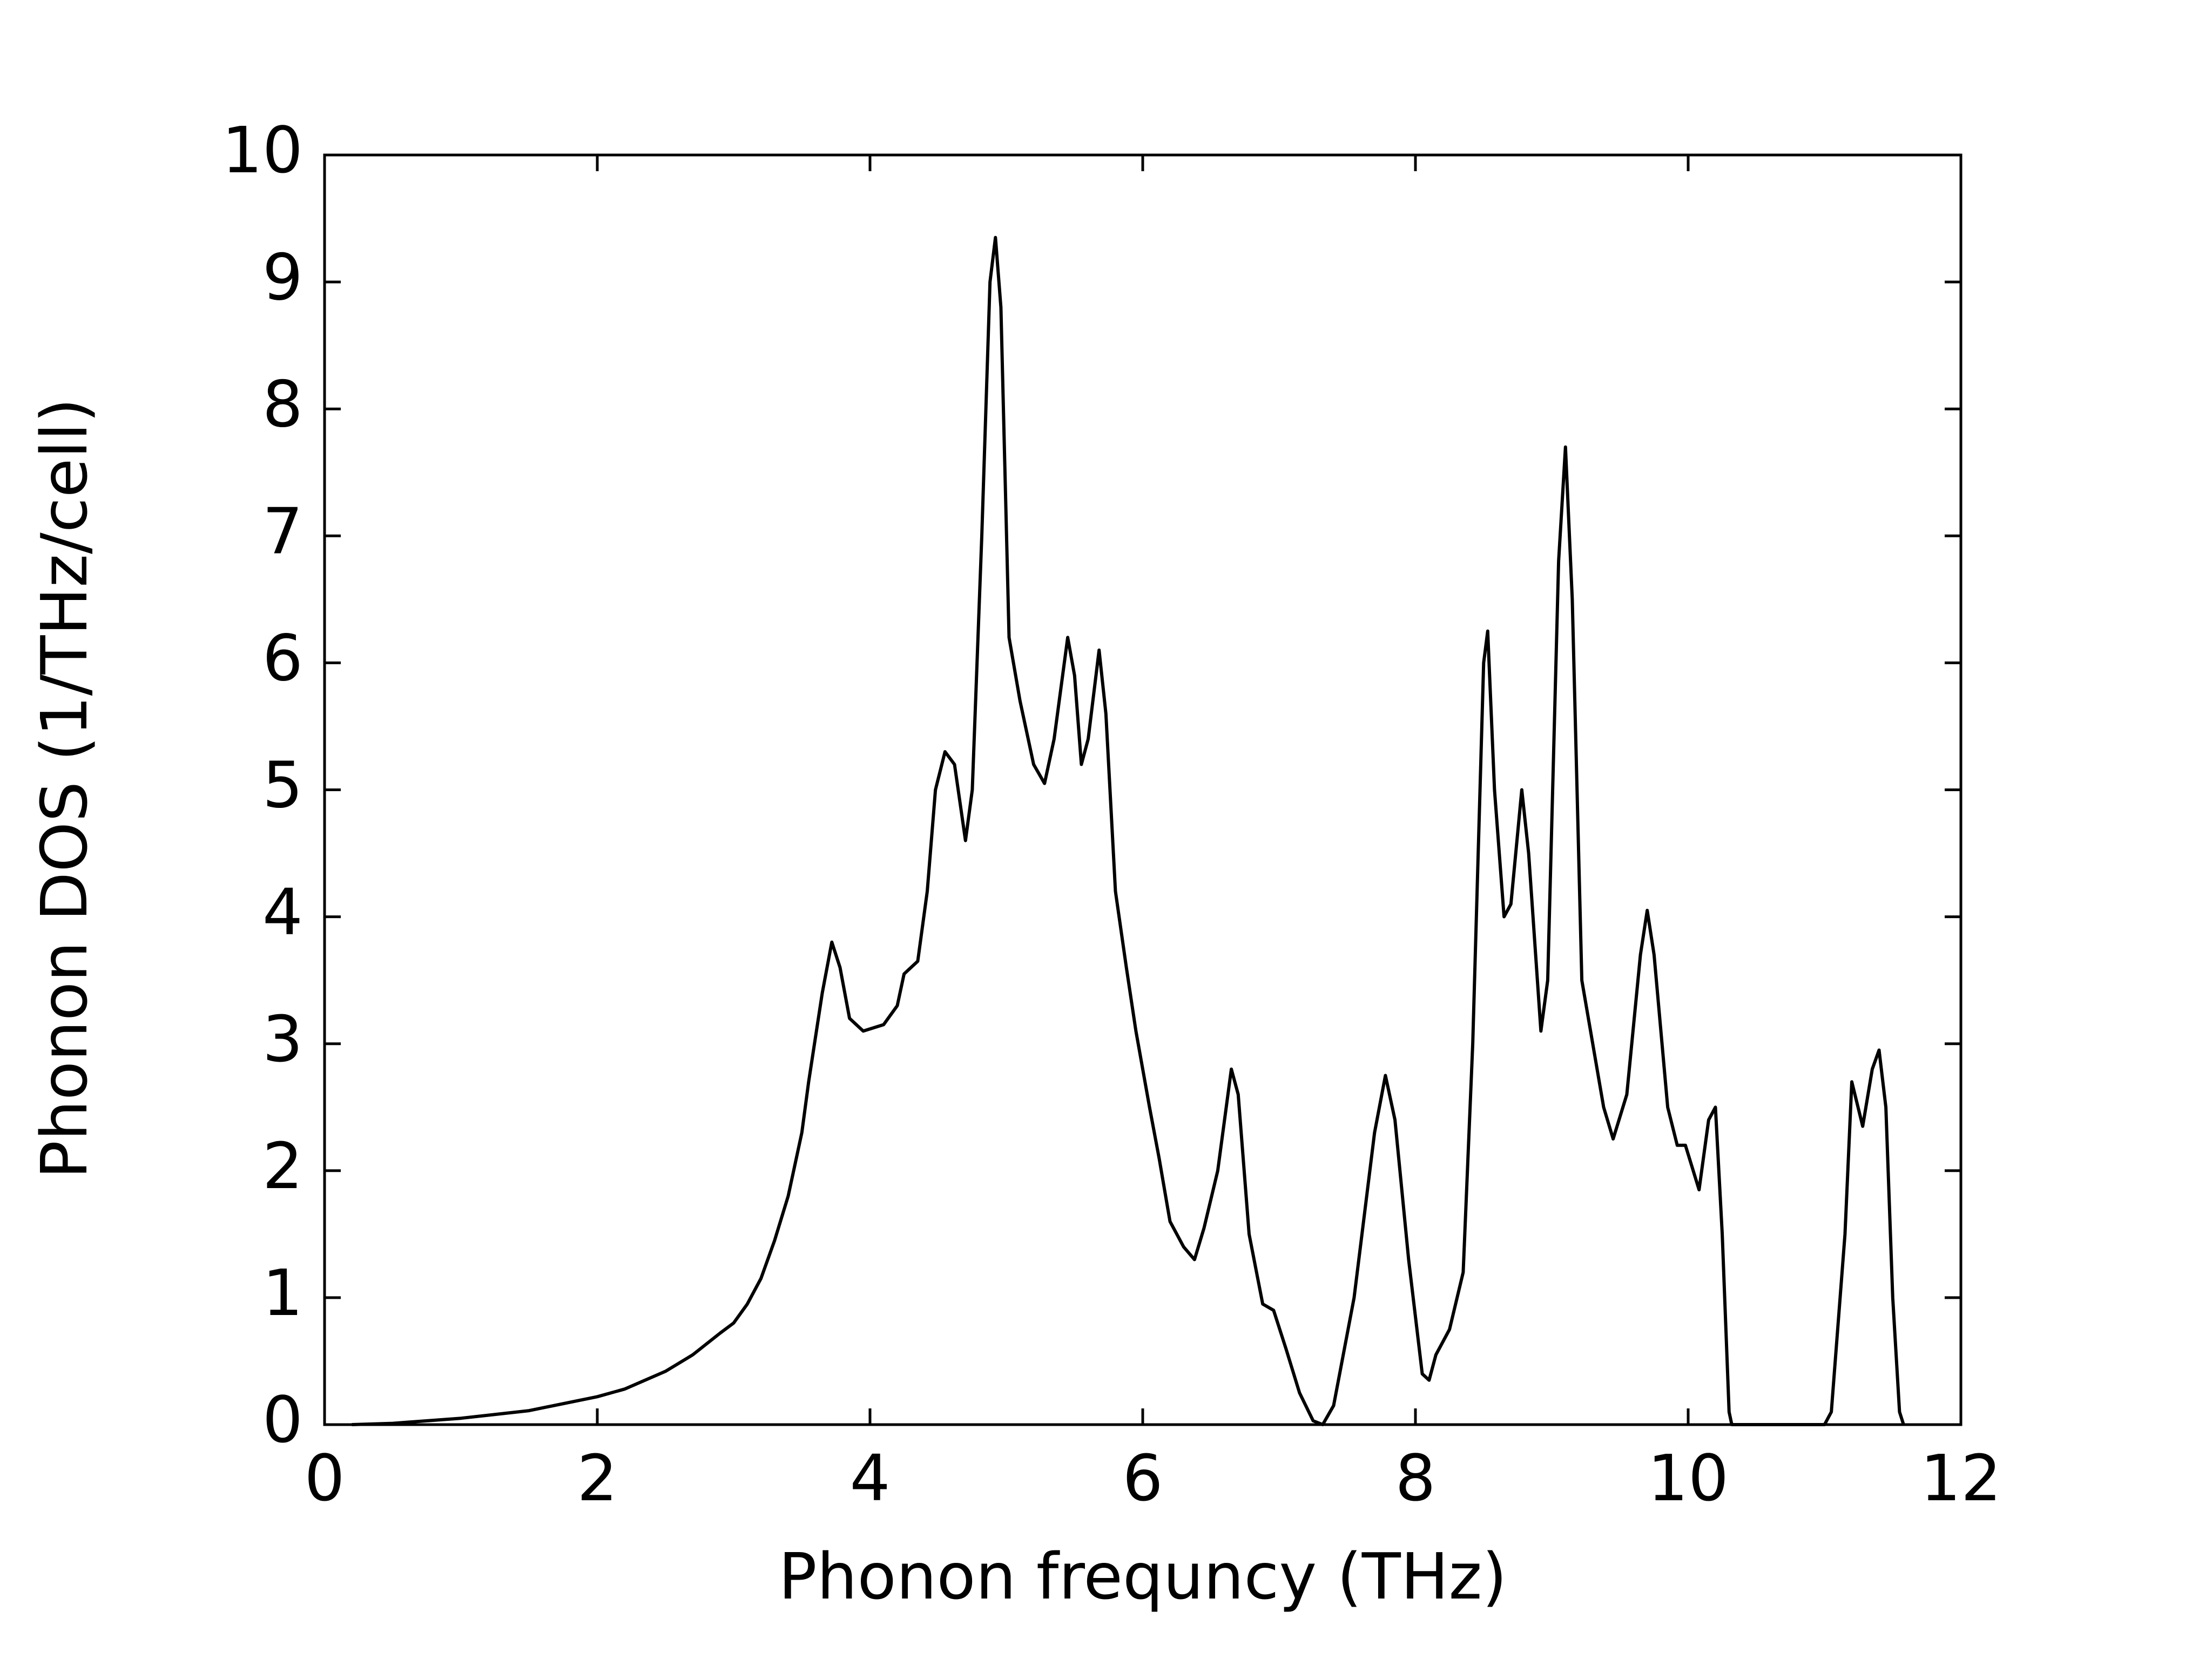  I want to click on x-tick-label: 4, so click(869, 1478).